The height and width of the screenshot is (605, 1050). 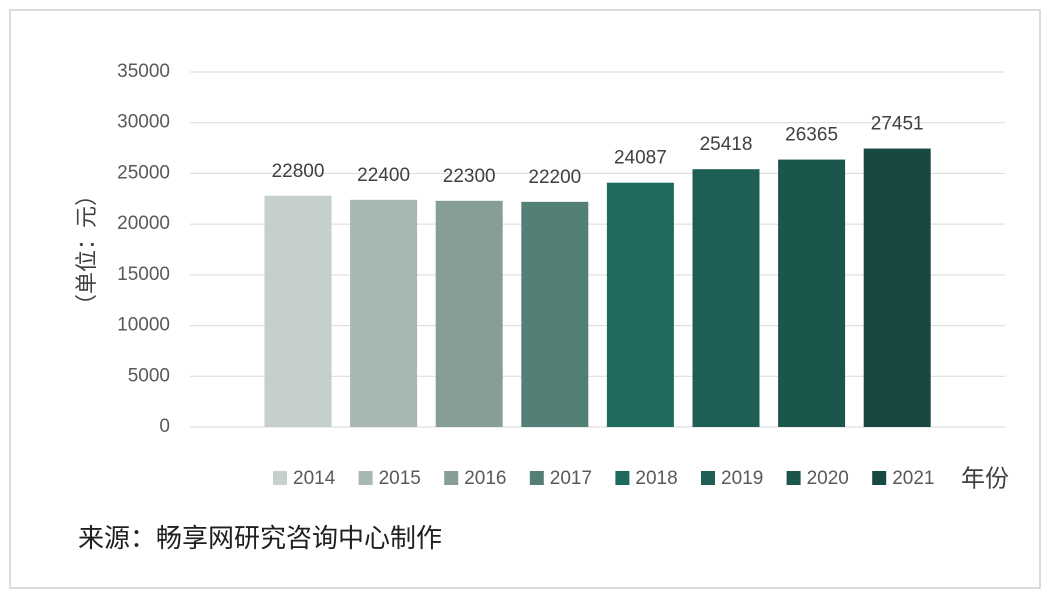 I want to click on legend-label: 2014, so click(x=314, y=478).